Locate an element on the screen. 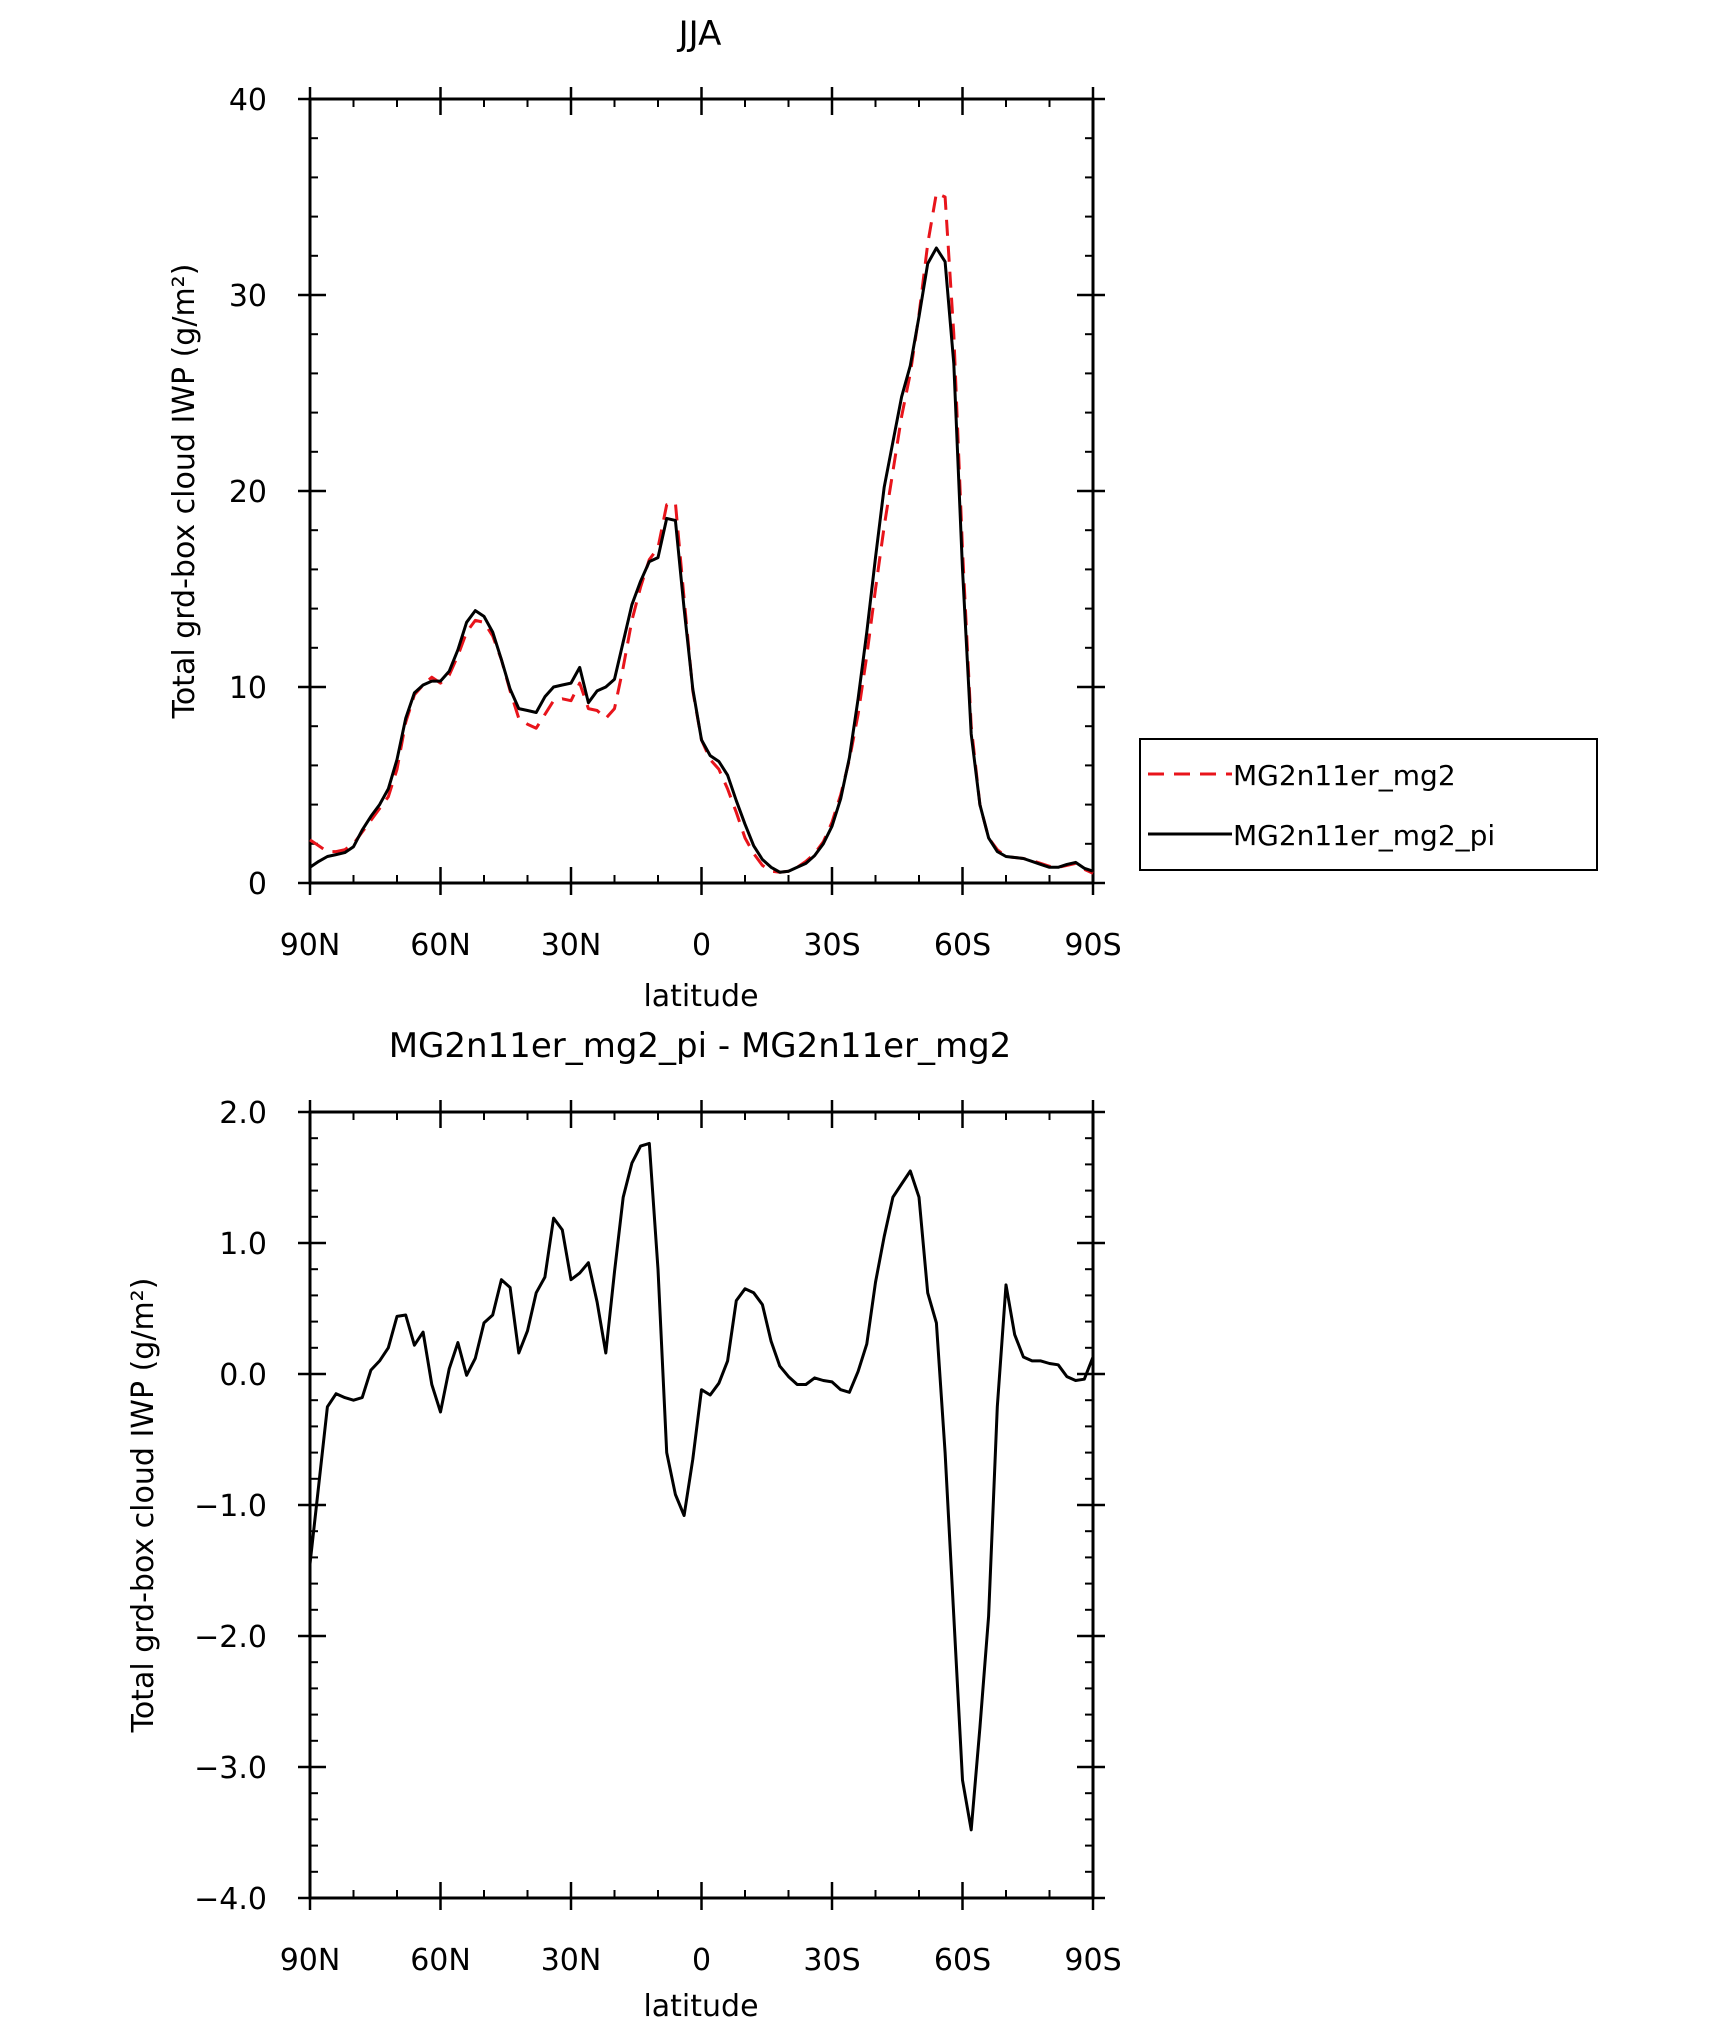 The image size is (1710, 2021). top-panel-y-axis-label: Total grd-box cloud IWP (g/m²) is located at coordinates (184, 492).